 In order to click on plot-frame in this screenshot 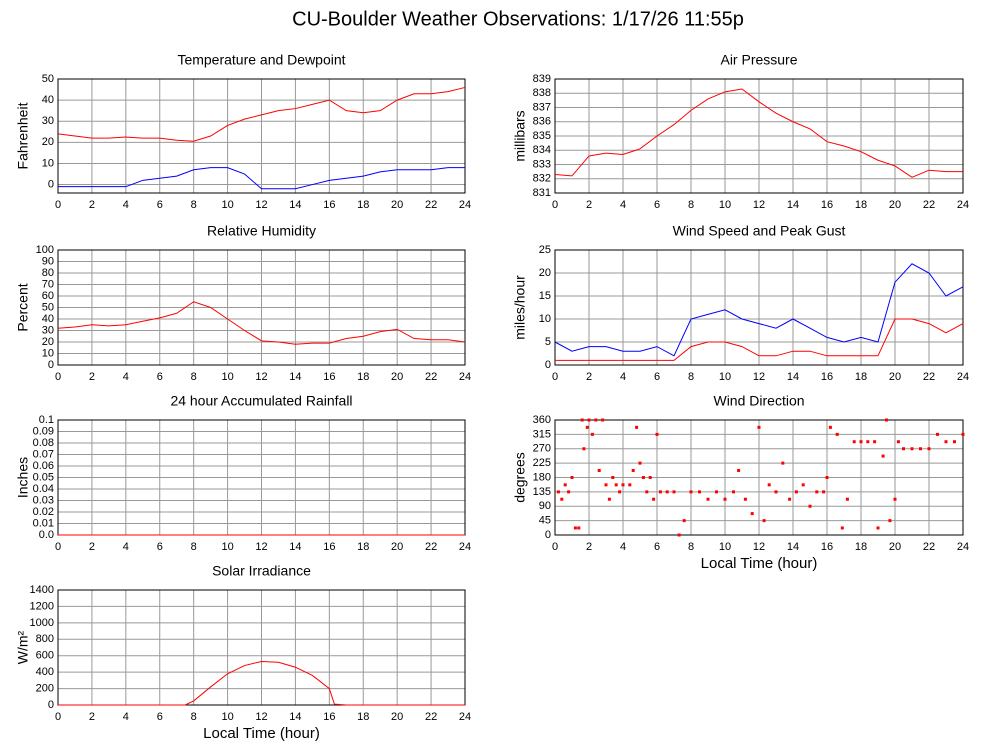, I will do `click(261, 136)`.